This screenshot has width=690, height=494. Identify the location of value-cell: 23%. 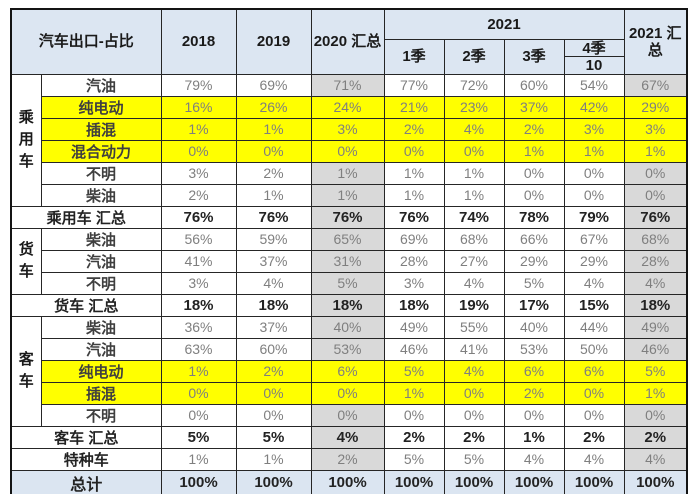
(474, 107).